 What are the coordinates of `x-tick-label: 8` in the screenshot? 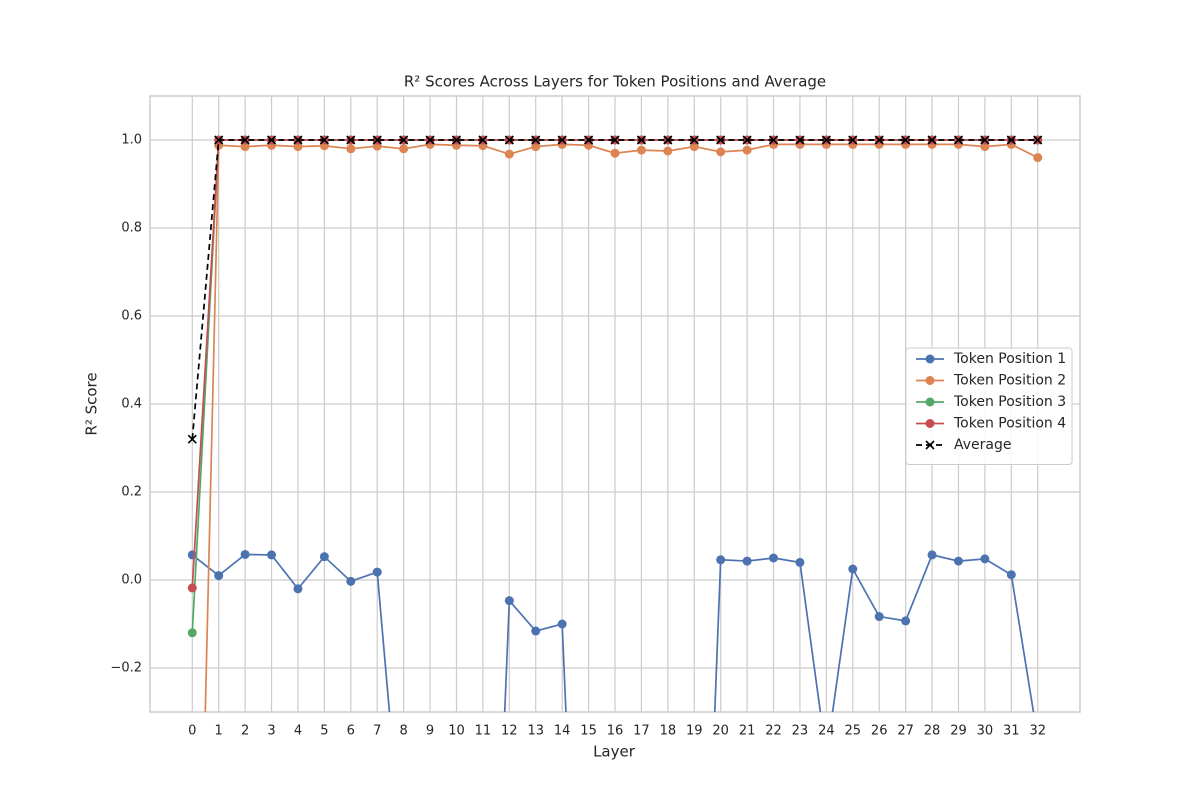 It's located at (403, 731).